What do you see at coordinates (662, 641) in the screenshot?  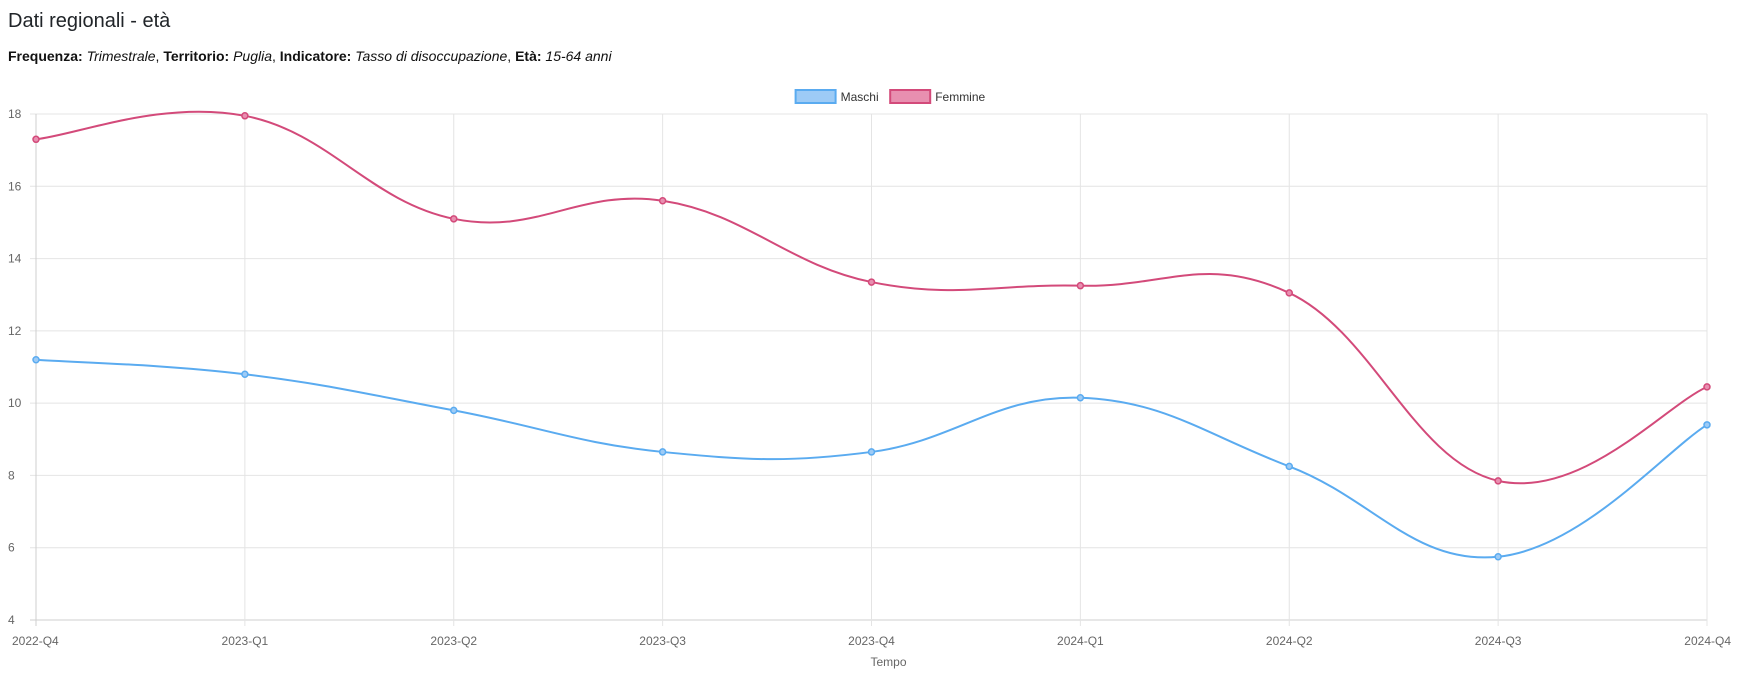 I see `x-tick-label: 2023-Q3` at bounding box center [662, 641].